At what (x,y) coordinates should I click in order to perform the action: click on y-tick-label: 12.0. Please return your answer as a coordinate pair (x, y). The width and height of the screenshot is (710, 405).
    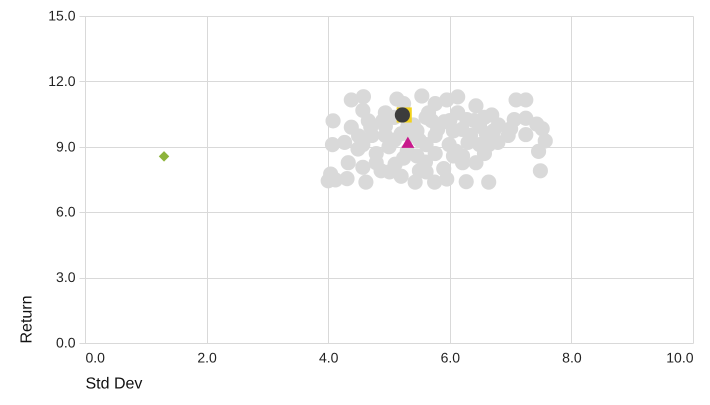
    Looking at the image, I should click on (62, 80).